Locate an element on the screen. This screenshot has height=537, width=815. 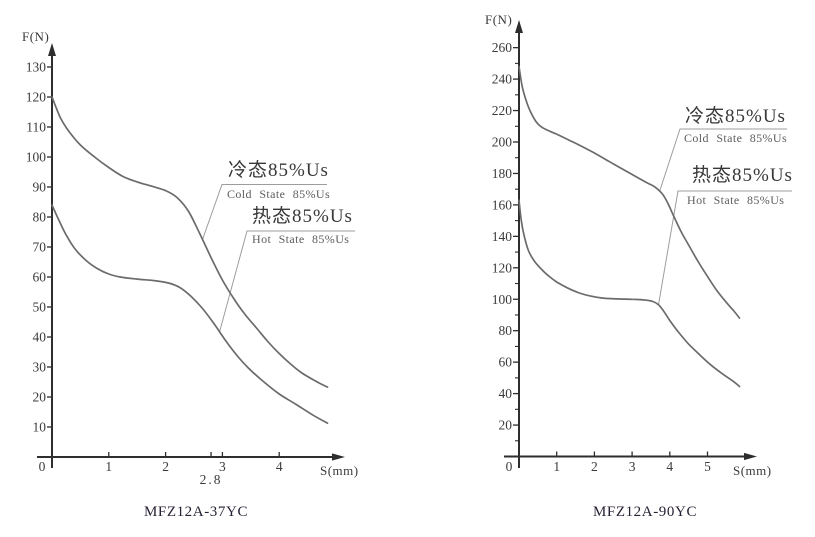
y-tick-label: 240 is located at coordinates (502, 79).